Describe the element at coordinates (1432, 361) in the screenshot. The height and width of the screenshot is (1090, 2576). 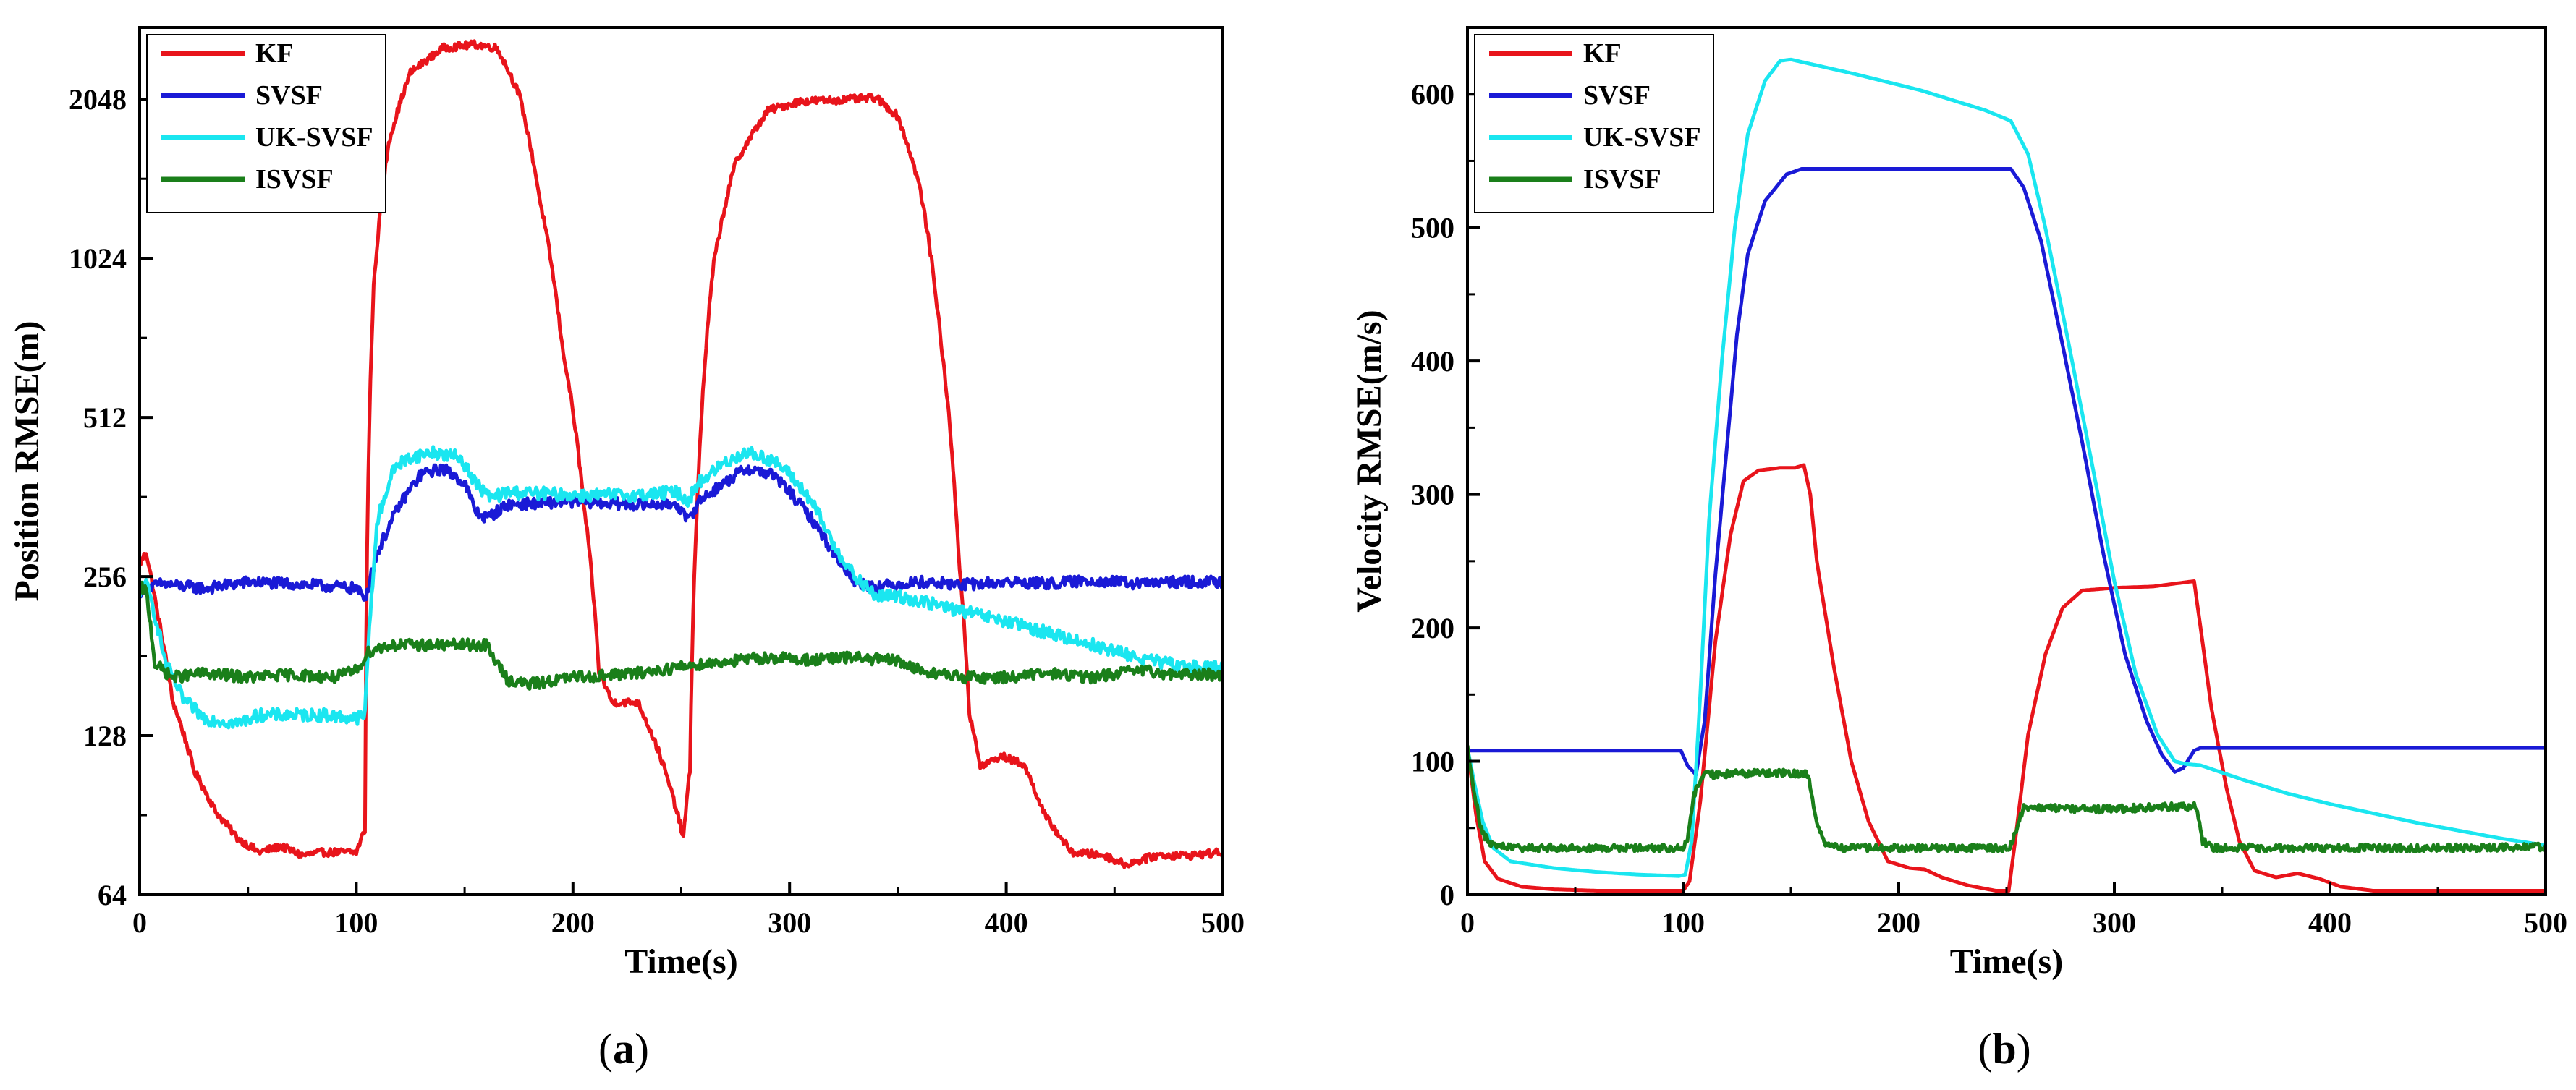
I see `y-tick-label: 400` at that location.